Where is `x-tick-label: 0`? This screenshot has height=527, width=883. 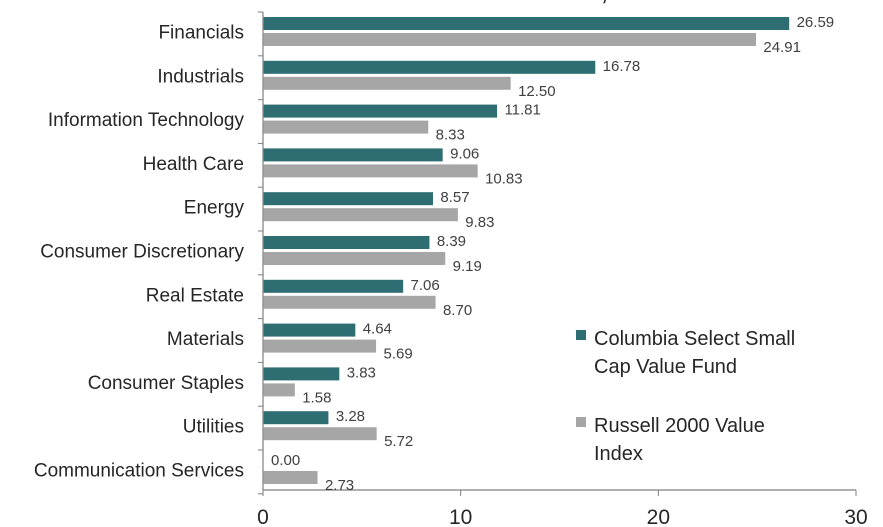 x-tick-label: 0 is located at coordinates (263, 516).